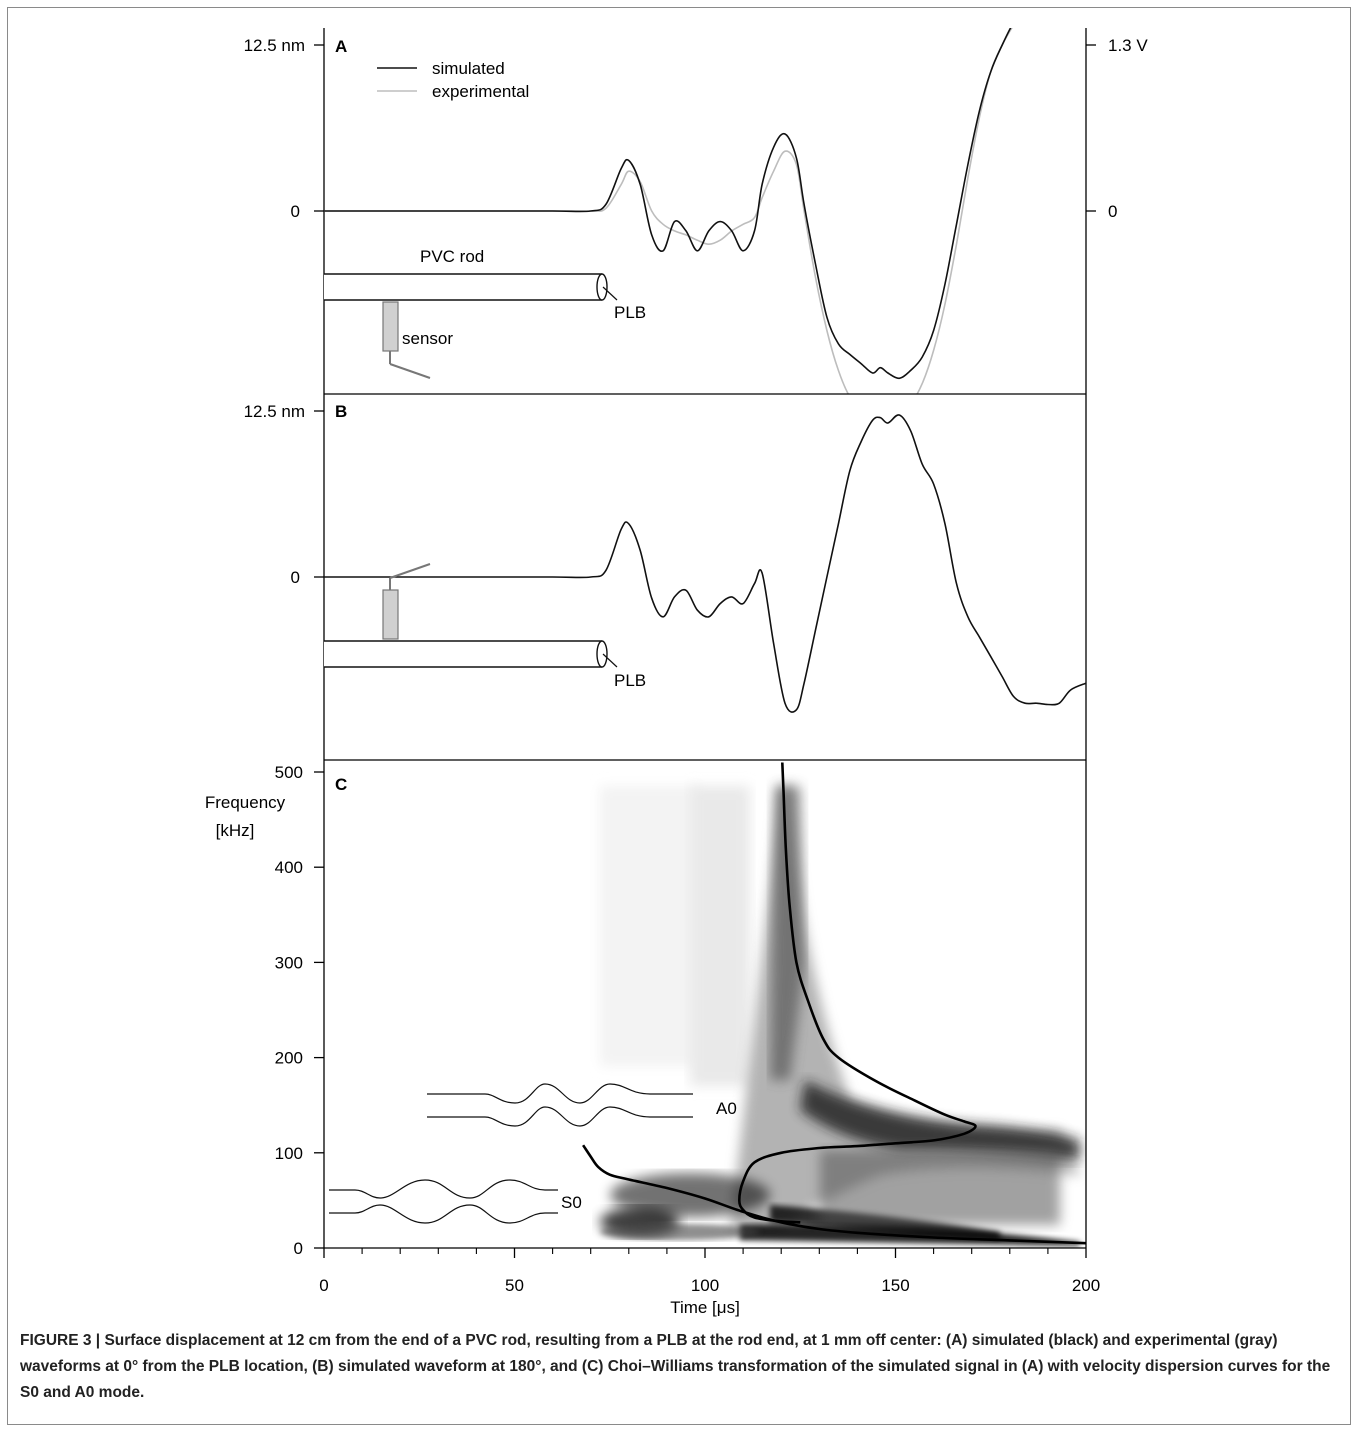 The height and width of the screenshot is (1436, 1360). What do you see at coordinates (289, 1058) in the screenshot?
I see `y-tick-label: 200` at bounding box center [289, 1058].